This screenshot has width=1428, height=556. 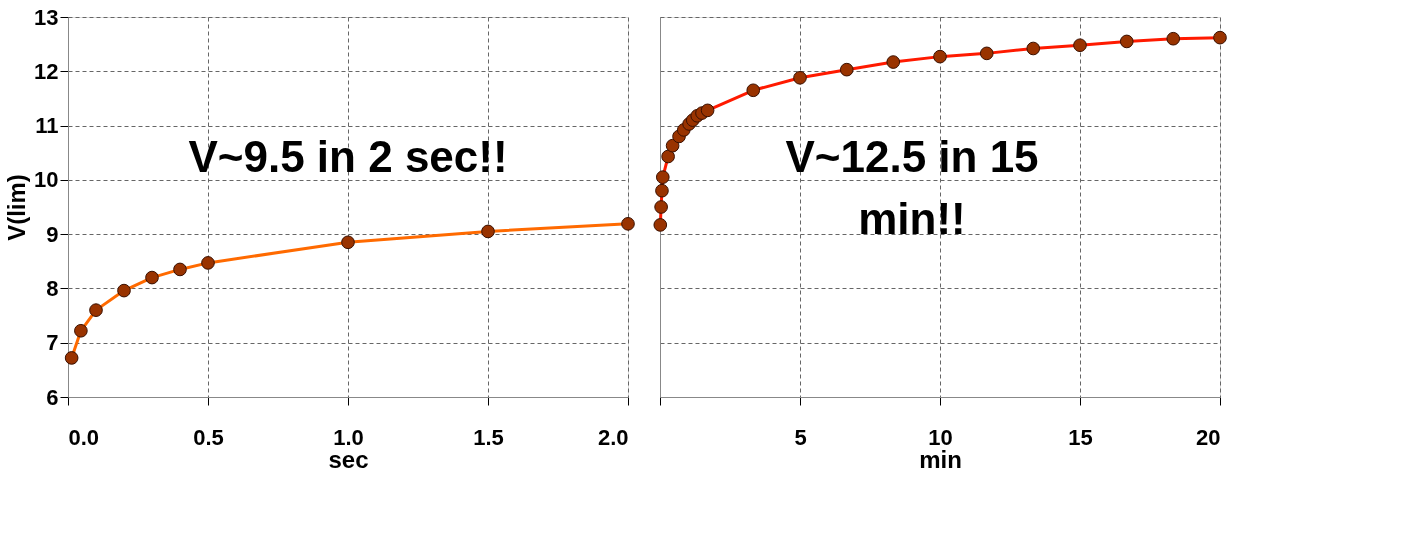 What do you see at coordinates (17, 207) in the screenshot?
I see `y-axis-title: V(lim)` at bounding box center [17, 207].